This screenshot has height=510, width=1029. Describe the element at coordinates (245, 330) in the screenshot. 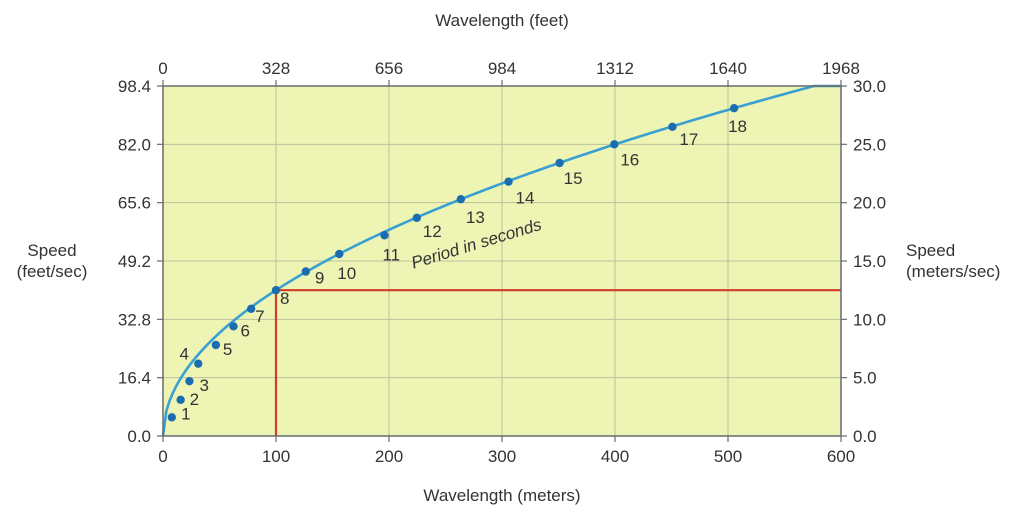

I see `period-label: 6` at that location.